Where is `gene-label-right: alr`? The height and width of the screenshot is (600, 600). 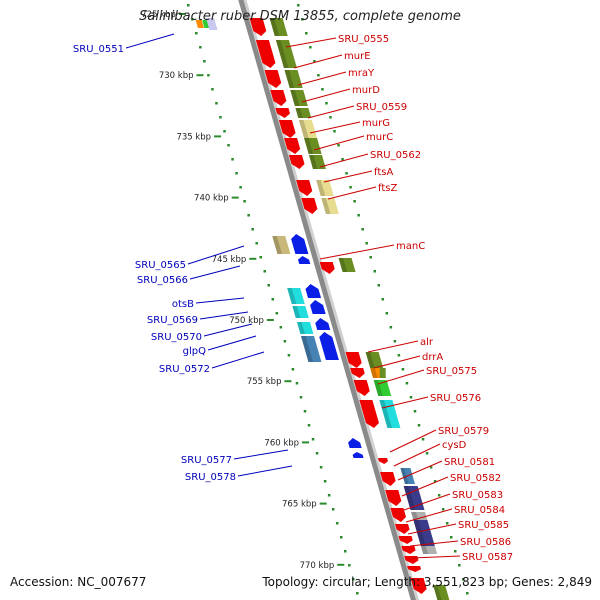 gene-label-right: alr is located at coordinates (427, 342).